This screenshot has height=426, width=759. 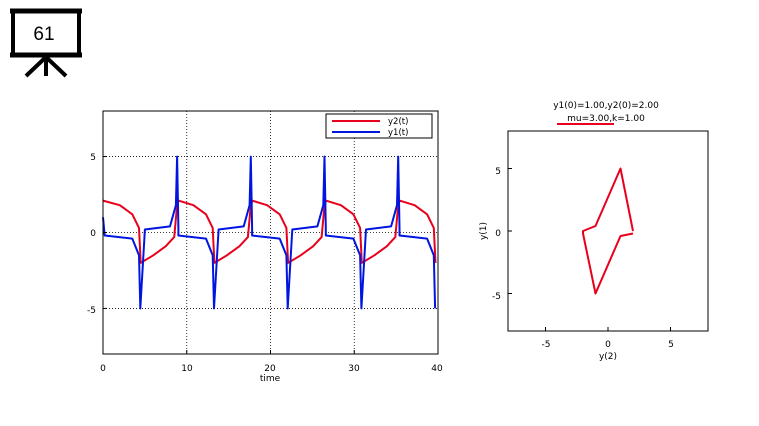 What do you see at coordinates (671, 345) in the screenshot?
I see `x-tick-label: 5` at bounding box center [671, 345].